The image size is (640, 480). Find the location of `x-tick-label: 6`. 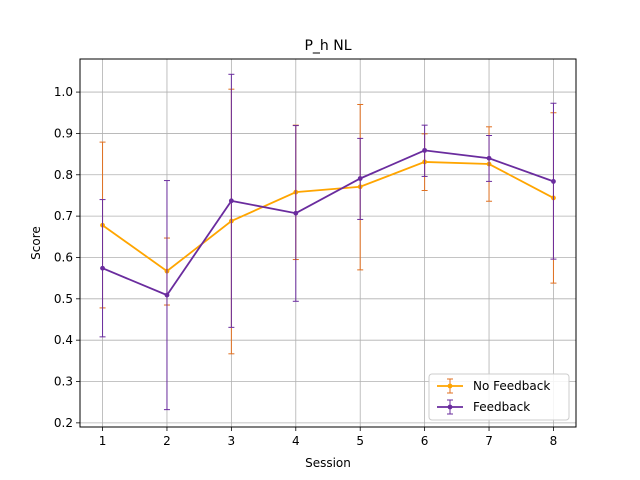

x-tick-label: 6 is located at coordinates (425, 441).